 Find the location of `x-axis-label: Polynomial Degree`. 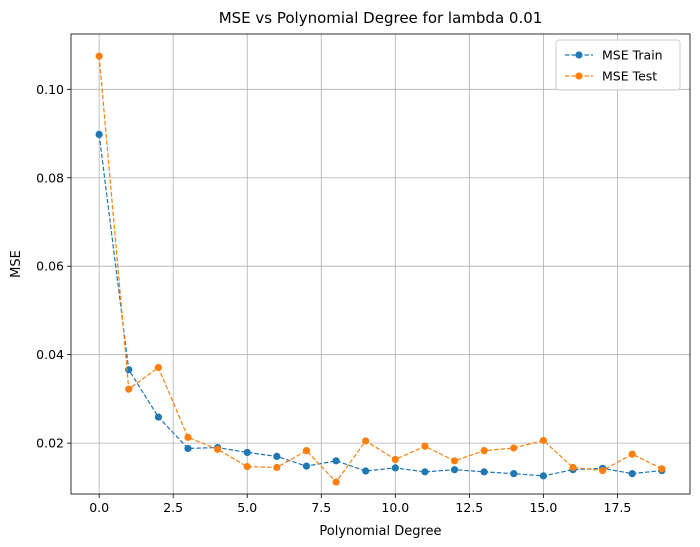

x-axis-label: Polynomial Degree is located at coordinates (380, 531).